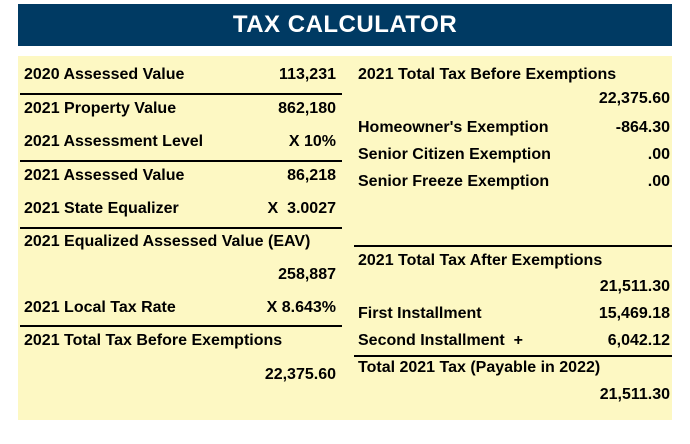 The image size is (690, 444). What do you see at coordinates (440, 340) in the screenshot?
I see `second-installment-label: Second Installment +` at bounding box center [440, 340].